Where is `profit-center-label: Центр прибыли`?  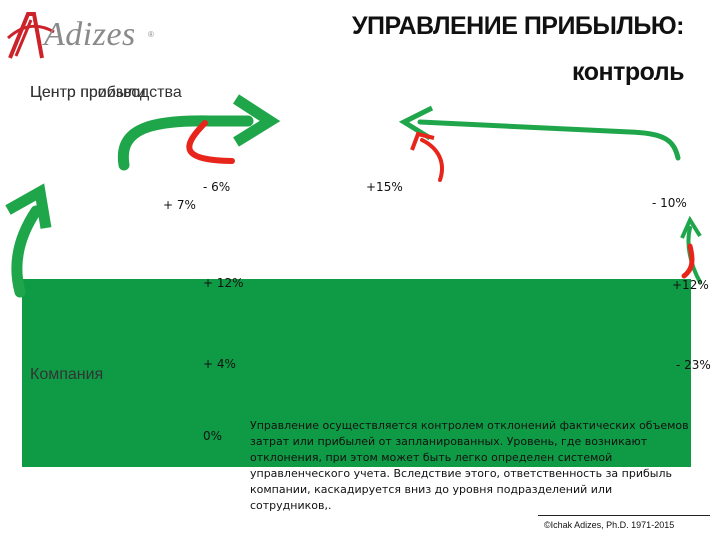 profit-center-label: Центр прибыли is located at coordinates (88, 92).